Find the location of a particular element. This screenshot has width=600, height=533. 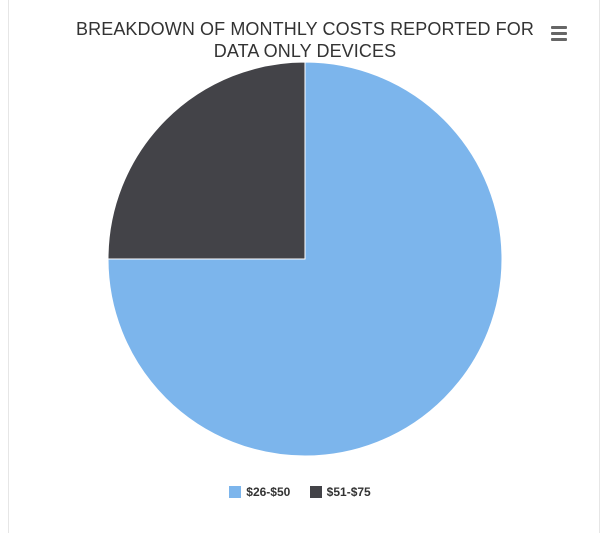

legend-item-0: $26-$50 is located at coordinates (259, 492).